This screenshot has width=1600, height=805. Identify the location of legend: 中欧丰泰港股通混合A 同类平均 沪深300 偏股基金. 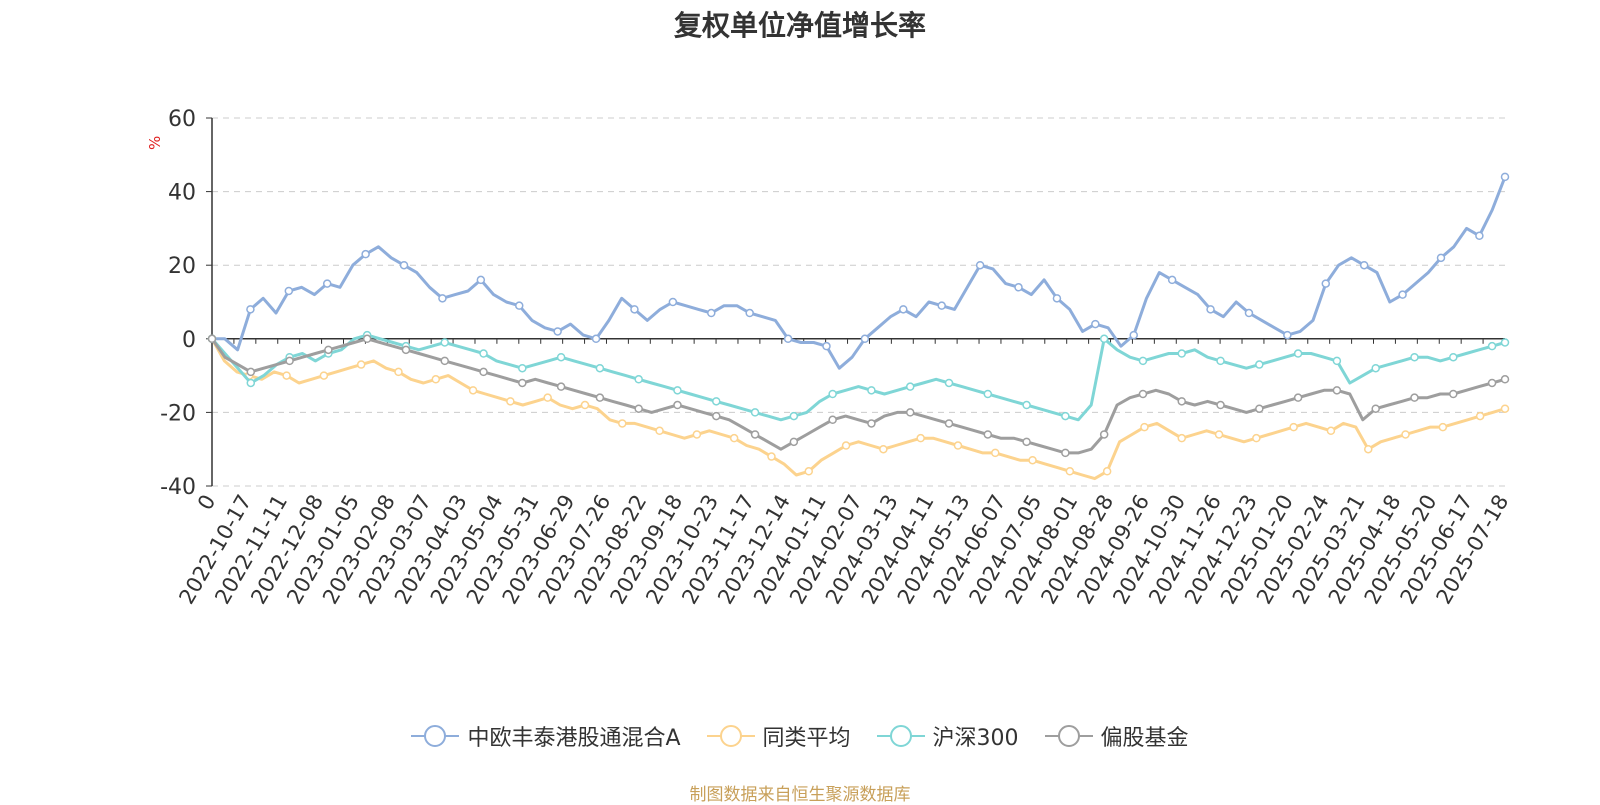
(800, 736).